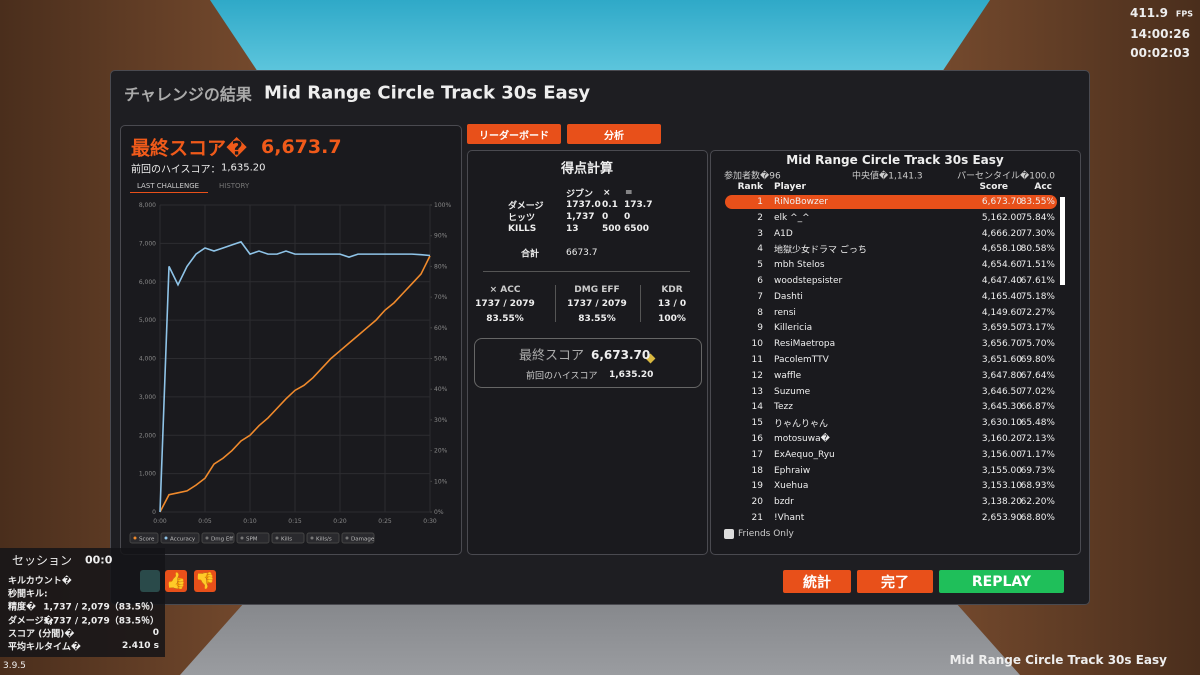 The image size is (1200, 675). Describe the element at coordinates (31, 621) in the screenshot. I see `session-label: ダメージ�` at that location.